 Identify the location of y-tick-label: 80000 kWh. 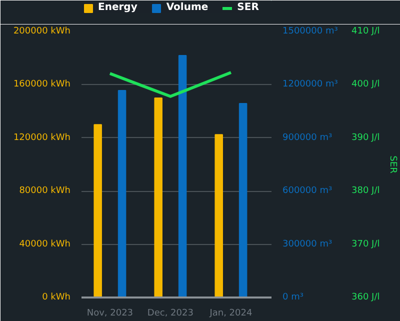
(45, 191).